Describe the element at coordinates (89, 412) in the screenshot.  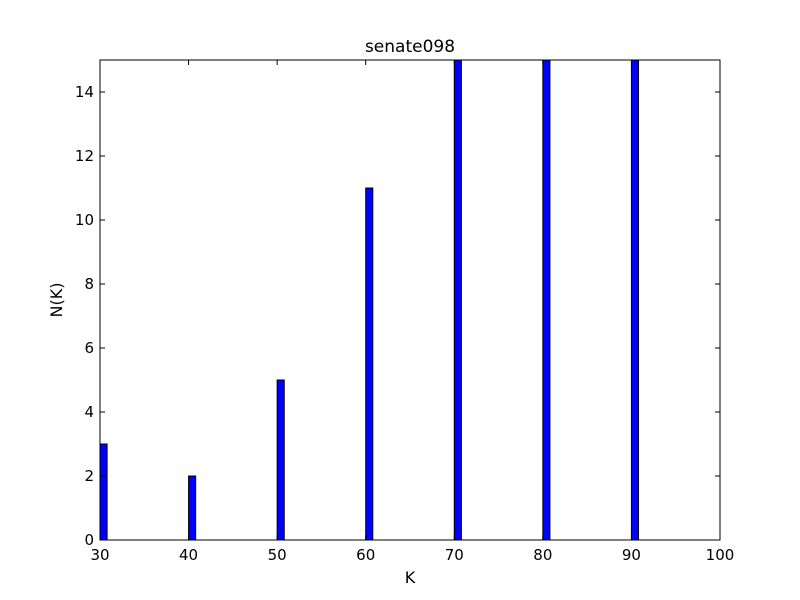
I see `y-tick-label: 4` at that location.